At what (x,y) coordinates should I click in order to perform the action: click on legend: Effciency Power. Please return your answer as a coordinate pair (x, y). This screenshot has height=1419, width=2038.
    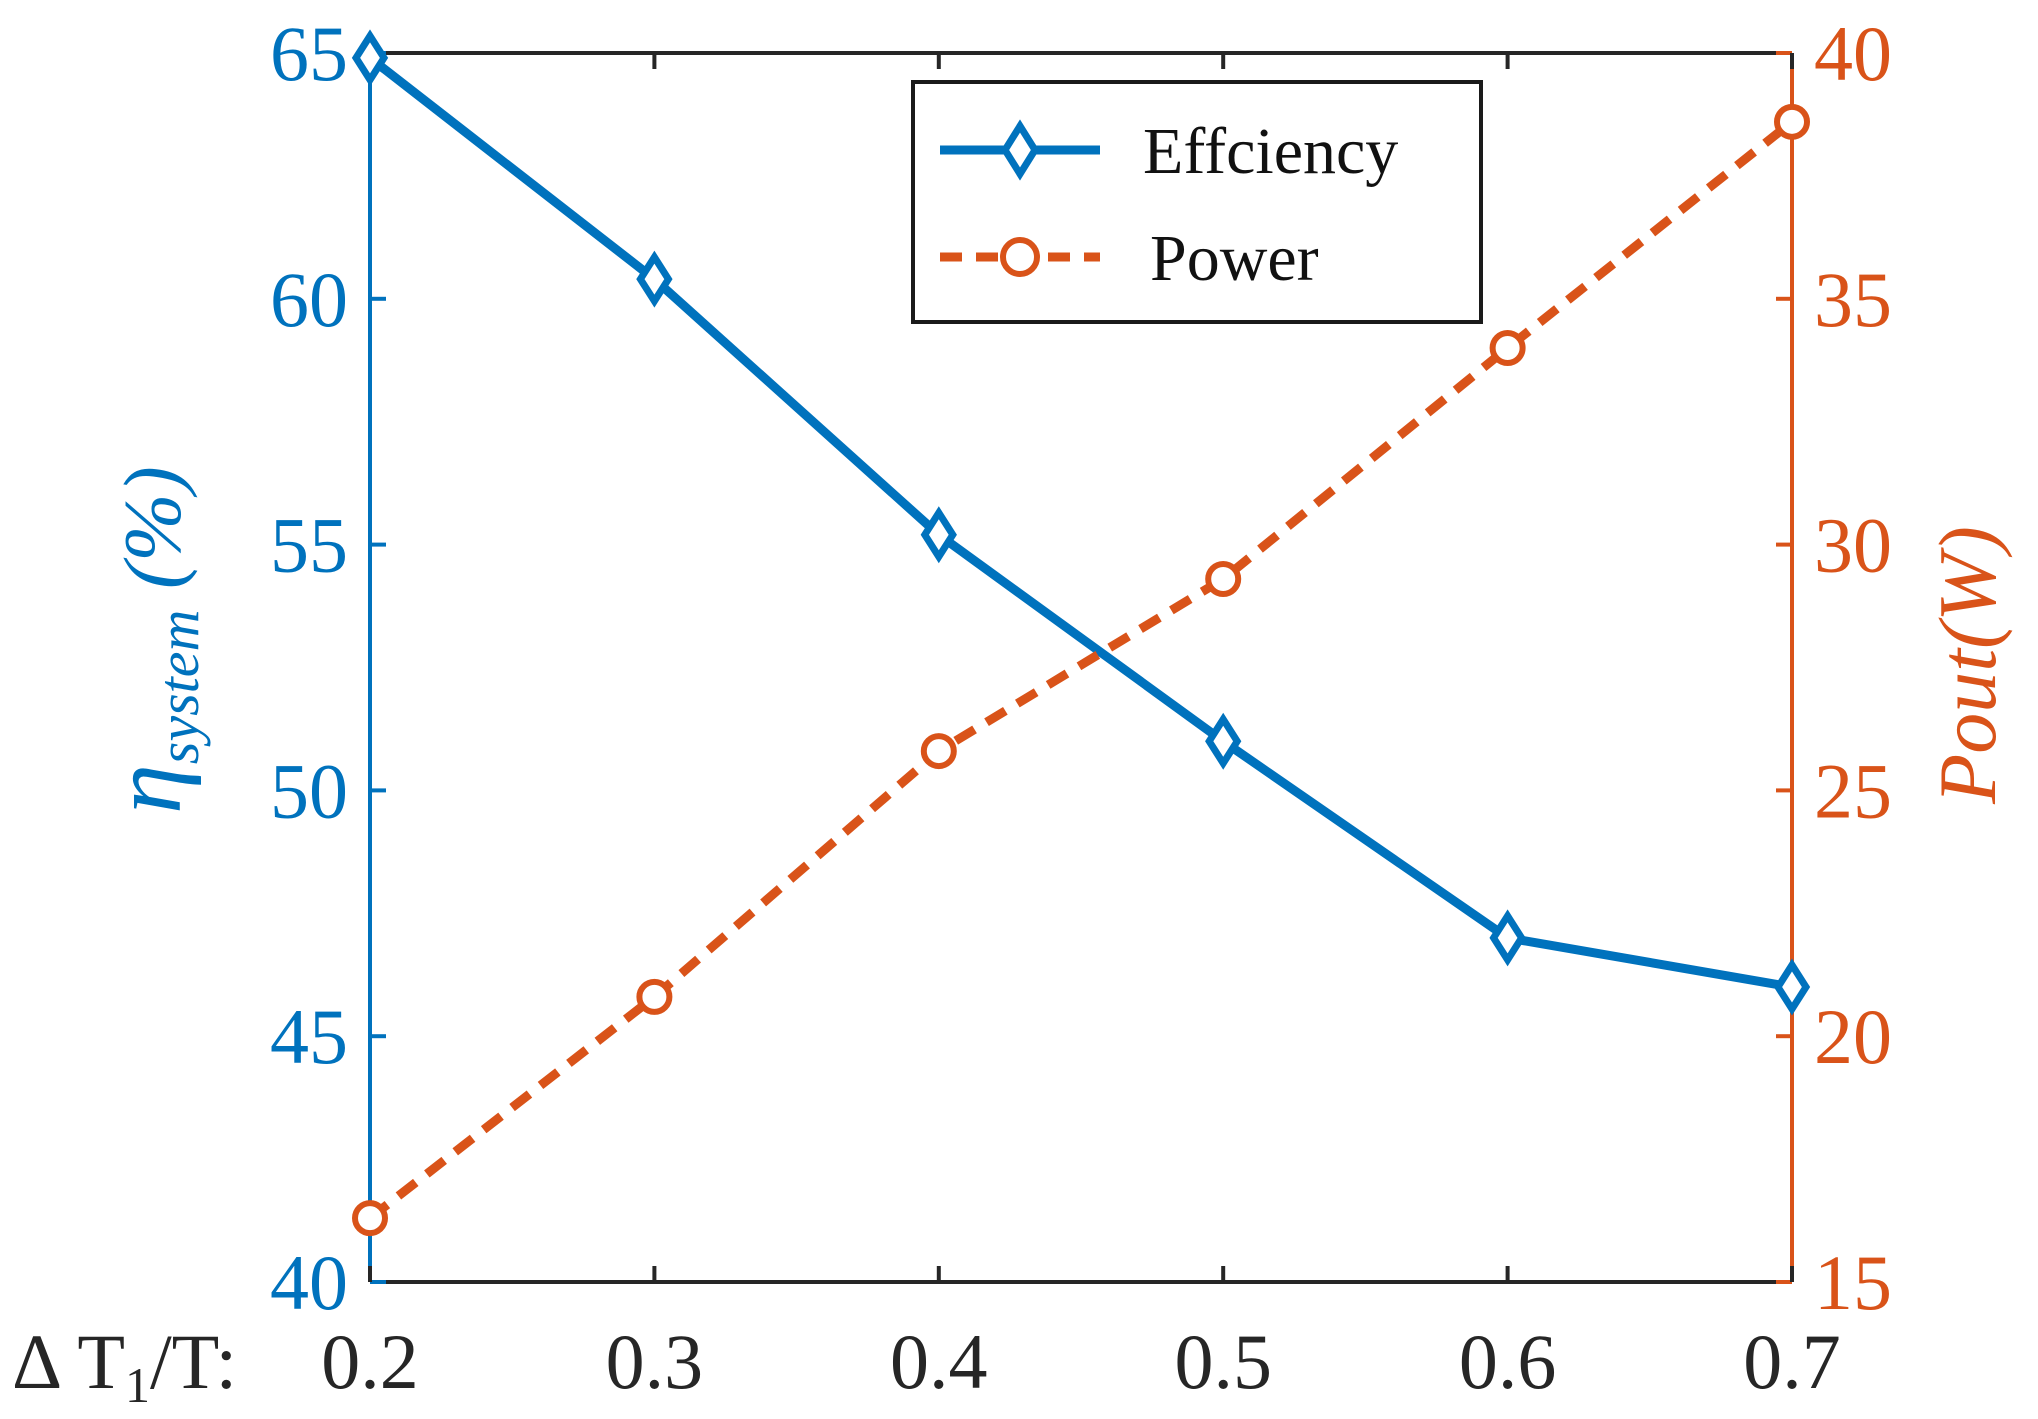
    Looking at the image, I should click on (1197, 202).